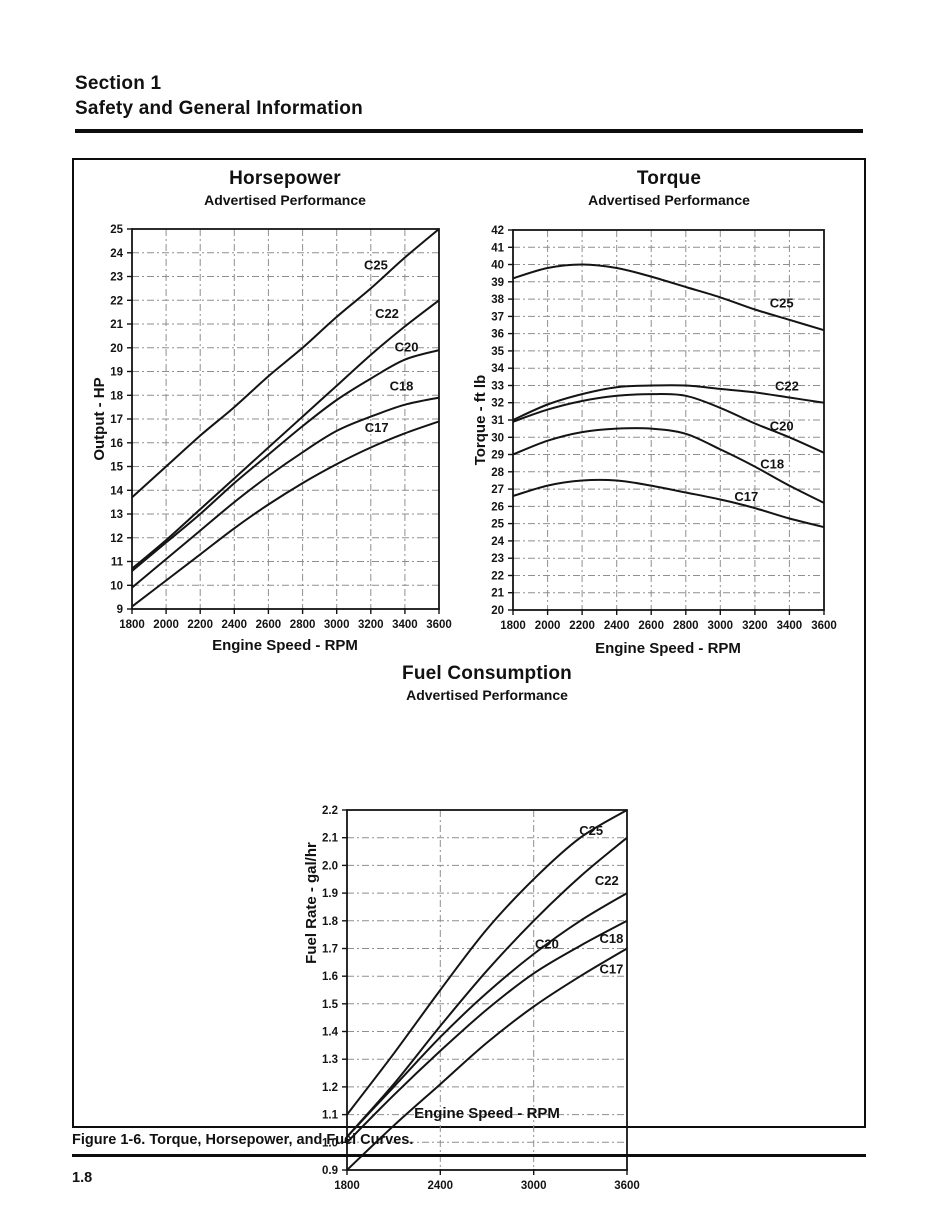 The width and height of the screenshot is (935, 1210). I want to click on y-tick-label: 11, so click(117, 563).